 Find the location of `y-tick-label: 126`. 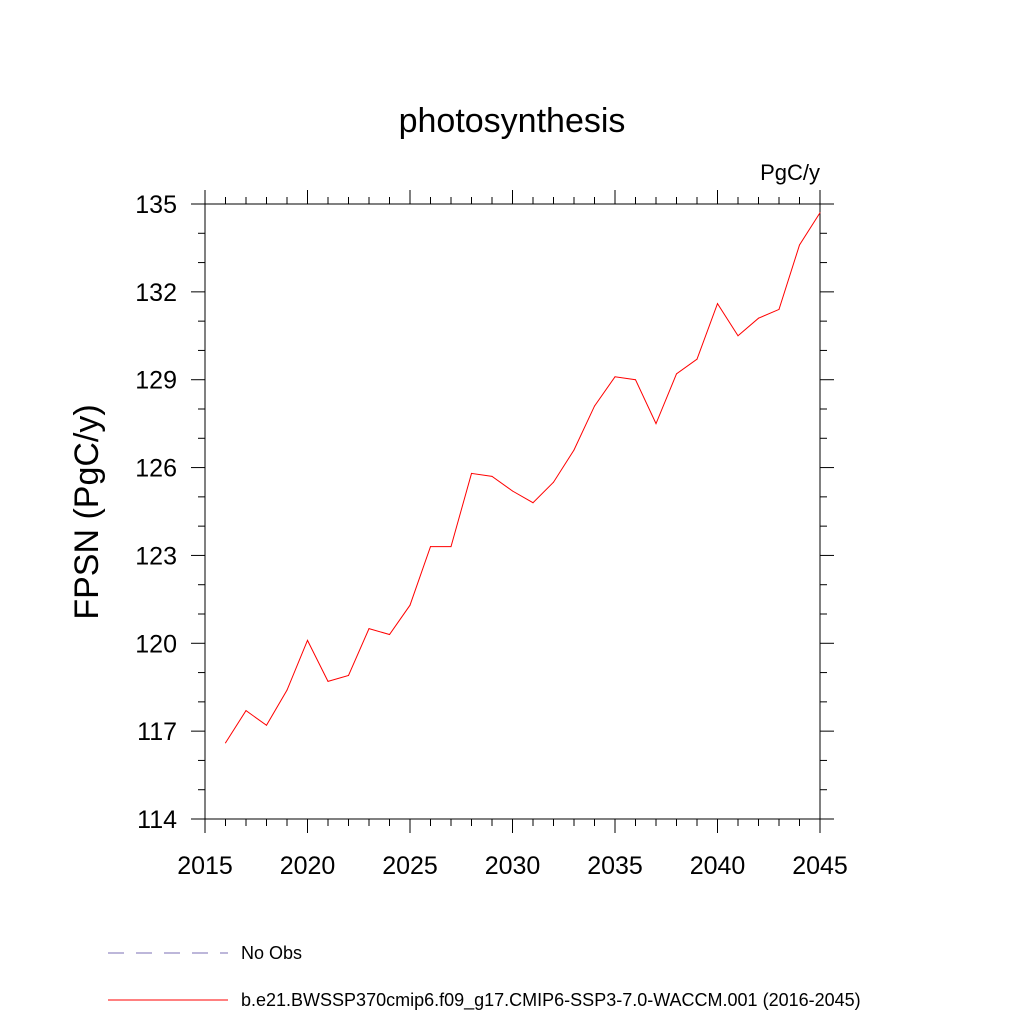

y-tick-label: 126 is located at coordinates (156, 469).